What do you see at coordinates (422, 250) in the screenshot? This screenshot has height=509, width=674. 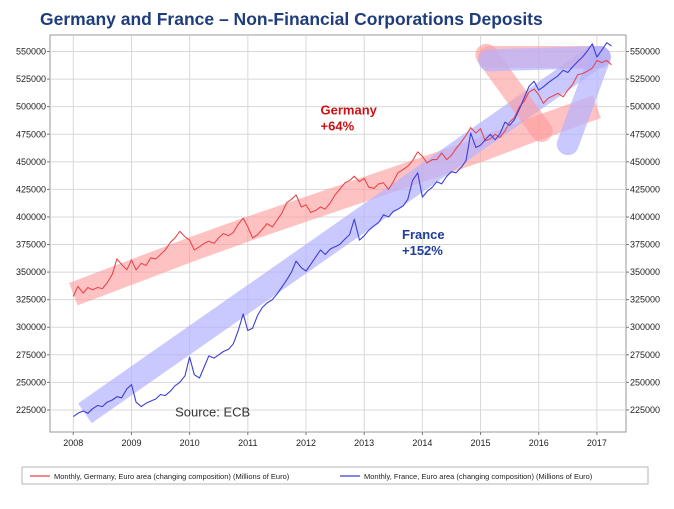 I see `france-annotation-growth: +152%` at bounding box center [422, 250].